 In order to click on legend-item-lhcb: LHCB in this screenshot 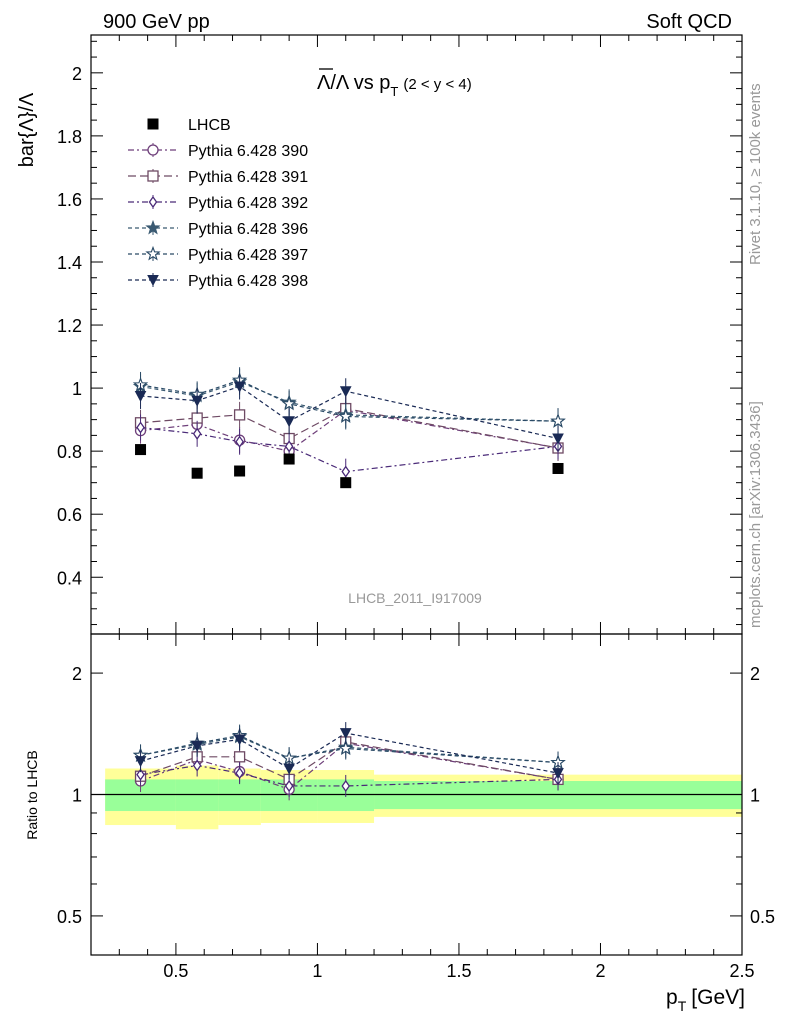, I will do `click(189, 125)`.